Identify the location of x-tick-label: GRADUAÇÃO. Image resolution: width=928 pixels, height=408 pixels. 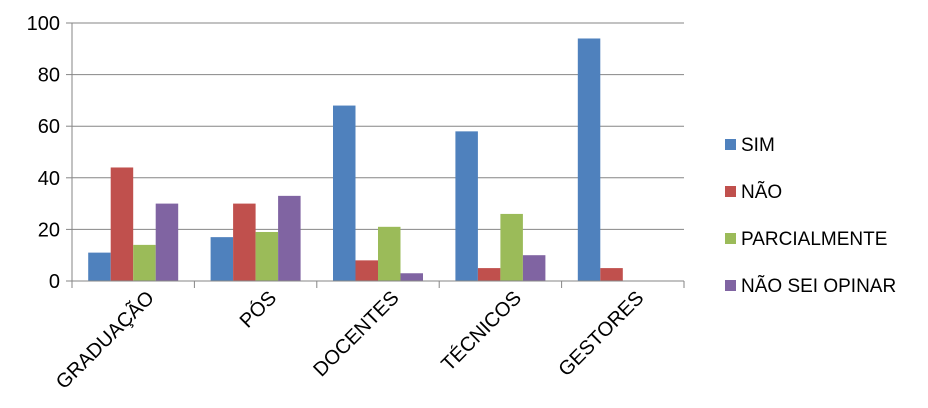
(105, 340).